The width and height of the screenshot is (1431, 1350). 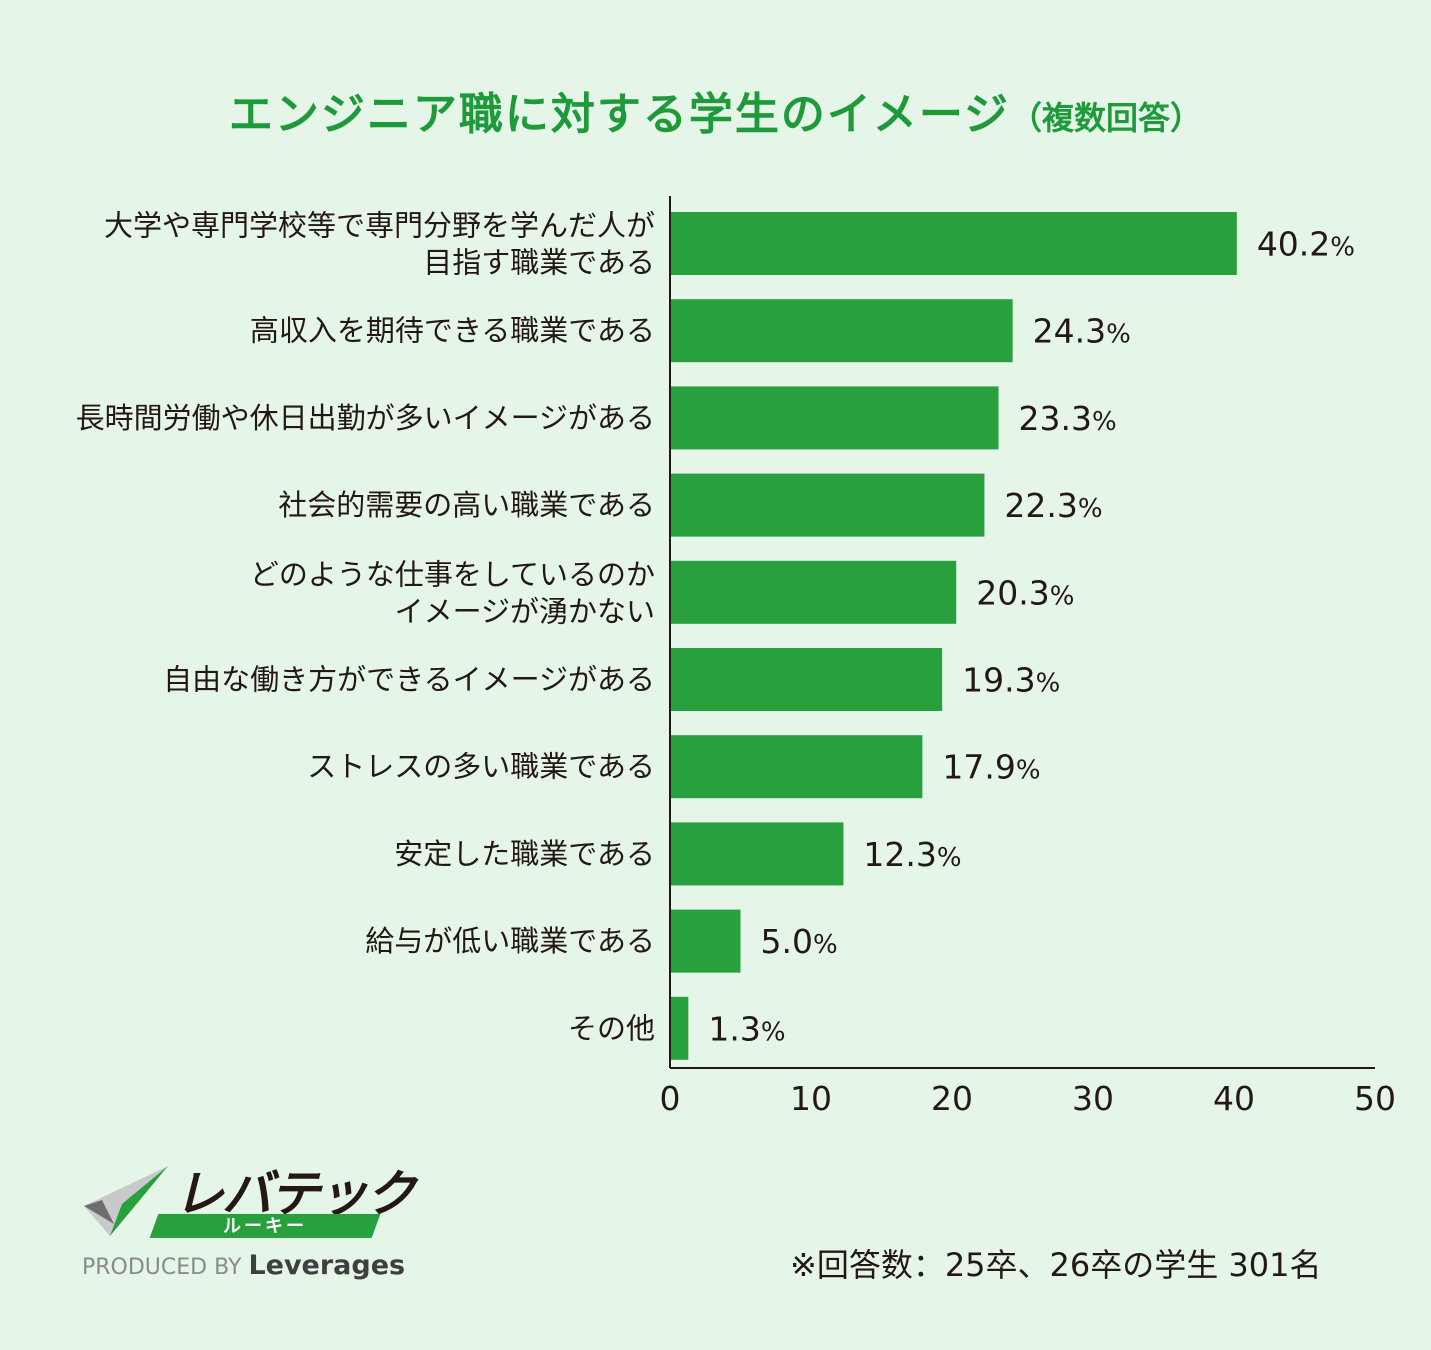 I want to click on x-tick-label-4: 40, so click(x=1234, y=1098).